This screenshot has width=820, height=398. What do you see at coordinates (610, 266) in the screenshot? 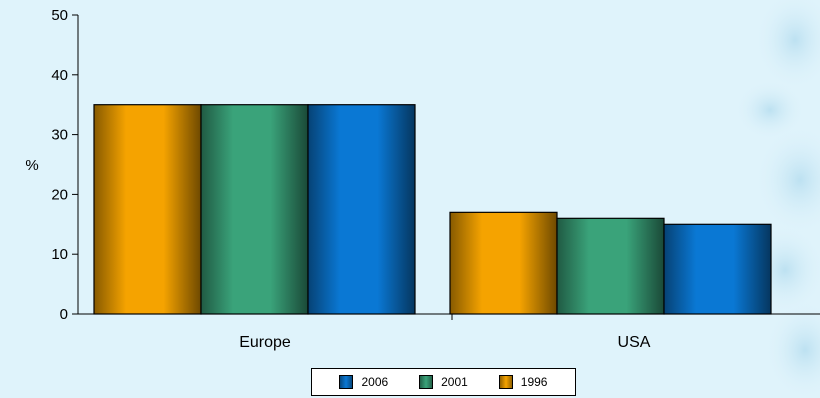
I see `bar-usa-2001` at bounding box center [610, 266].